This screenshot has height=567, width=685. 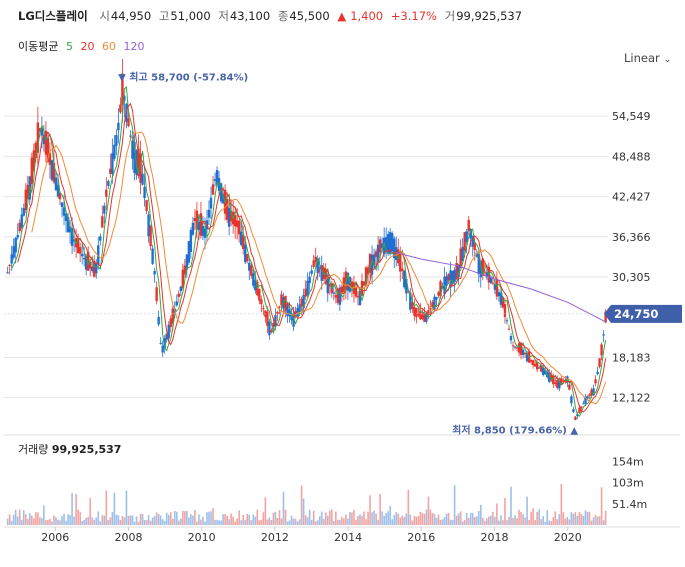 I want to click on max-price-label: ▼ 최고 58,700 (-57.84%), so click(x=183, y=77).